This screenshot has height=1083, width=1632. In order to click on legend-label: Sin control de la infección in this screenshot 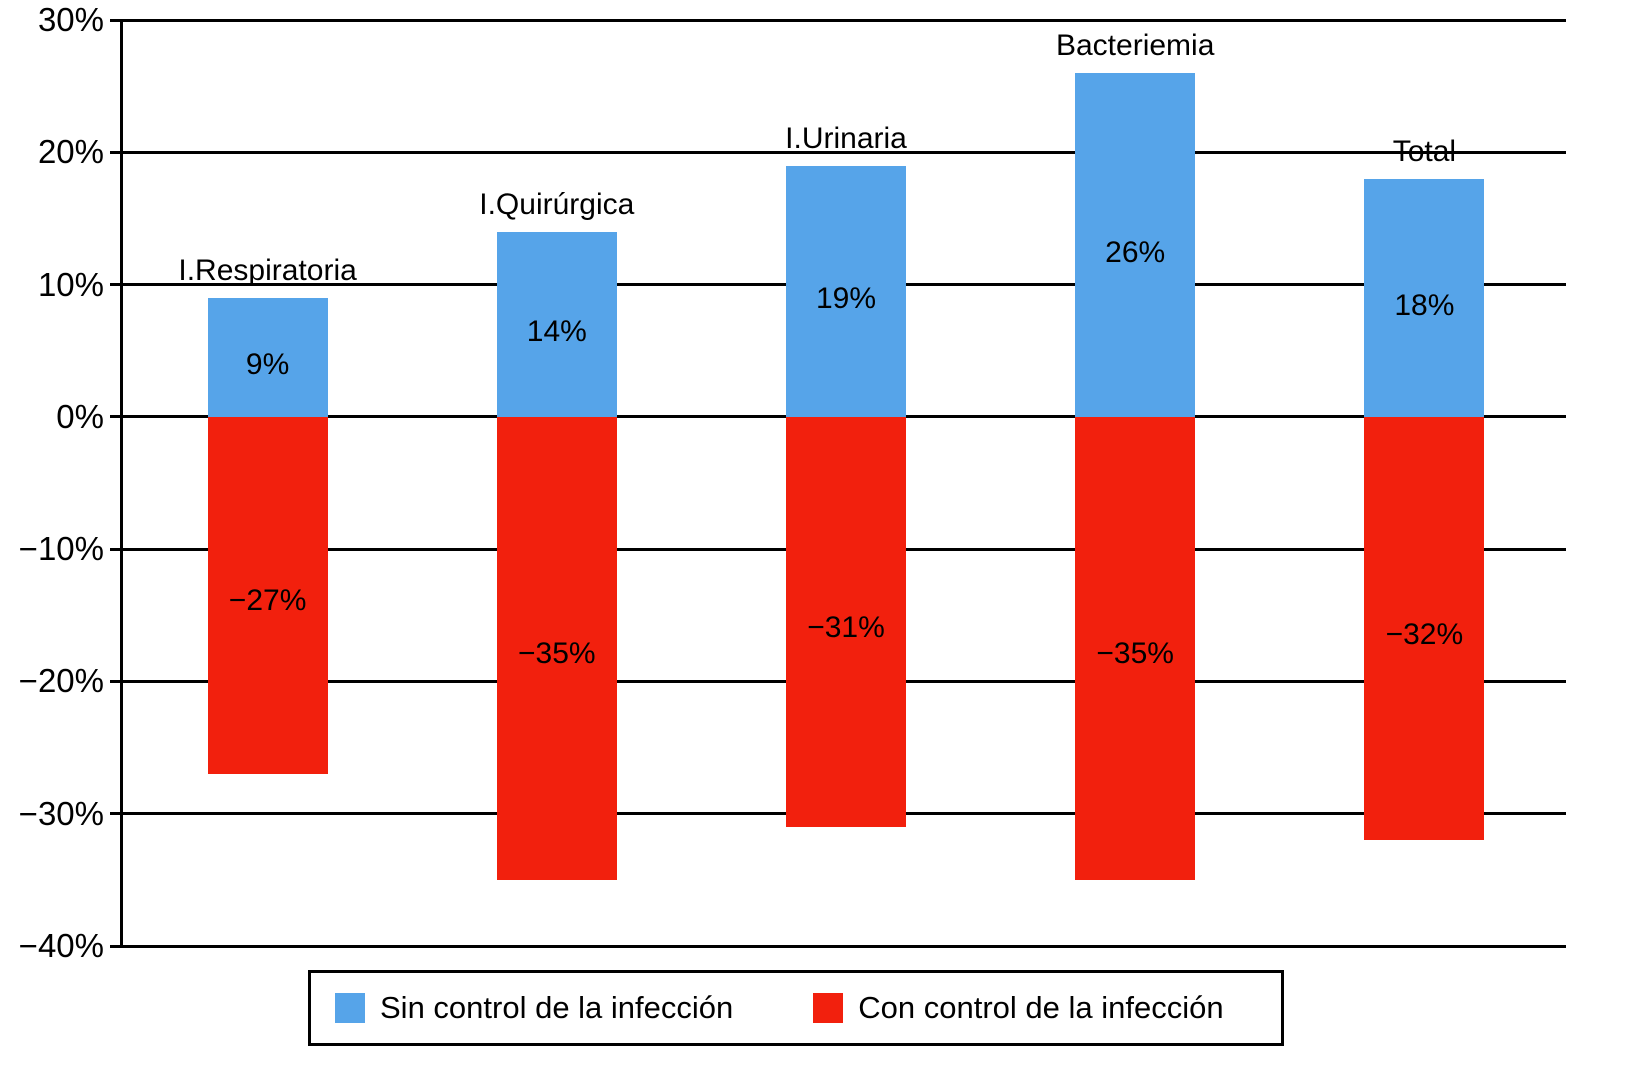, I will do `click(557, 1007)`.